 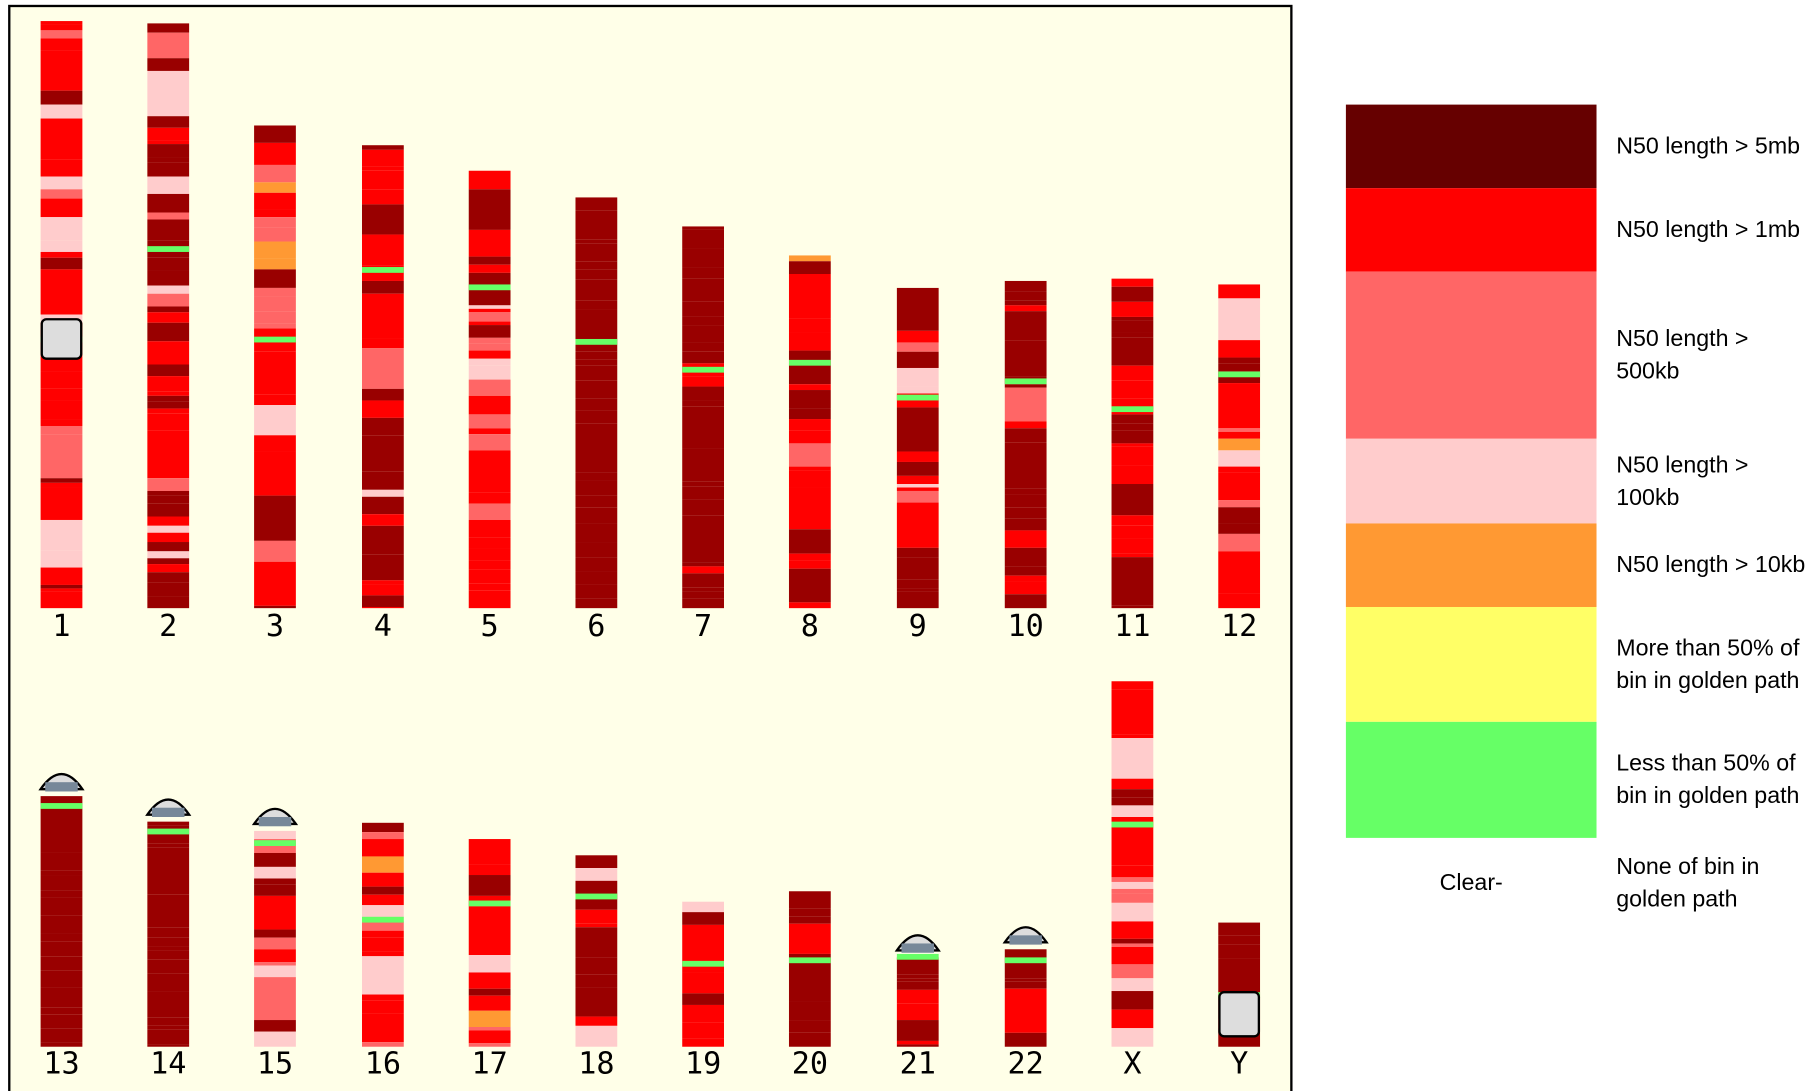 I want to click on gap-region, so click(x=1239, y=1014).